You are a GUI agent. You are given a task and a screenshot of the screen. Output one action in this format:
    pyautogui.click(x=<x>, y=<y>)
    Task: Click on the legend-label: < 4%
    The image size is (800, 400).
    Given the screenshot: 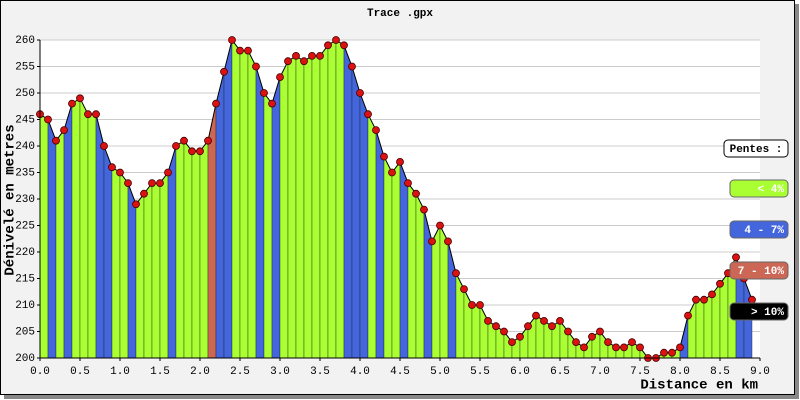 What is the action you would take?
    pyautogui.click(x=771, y=190)
    